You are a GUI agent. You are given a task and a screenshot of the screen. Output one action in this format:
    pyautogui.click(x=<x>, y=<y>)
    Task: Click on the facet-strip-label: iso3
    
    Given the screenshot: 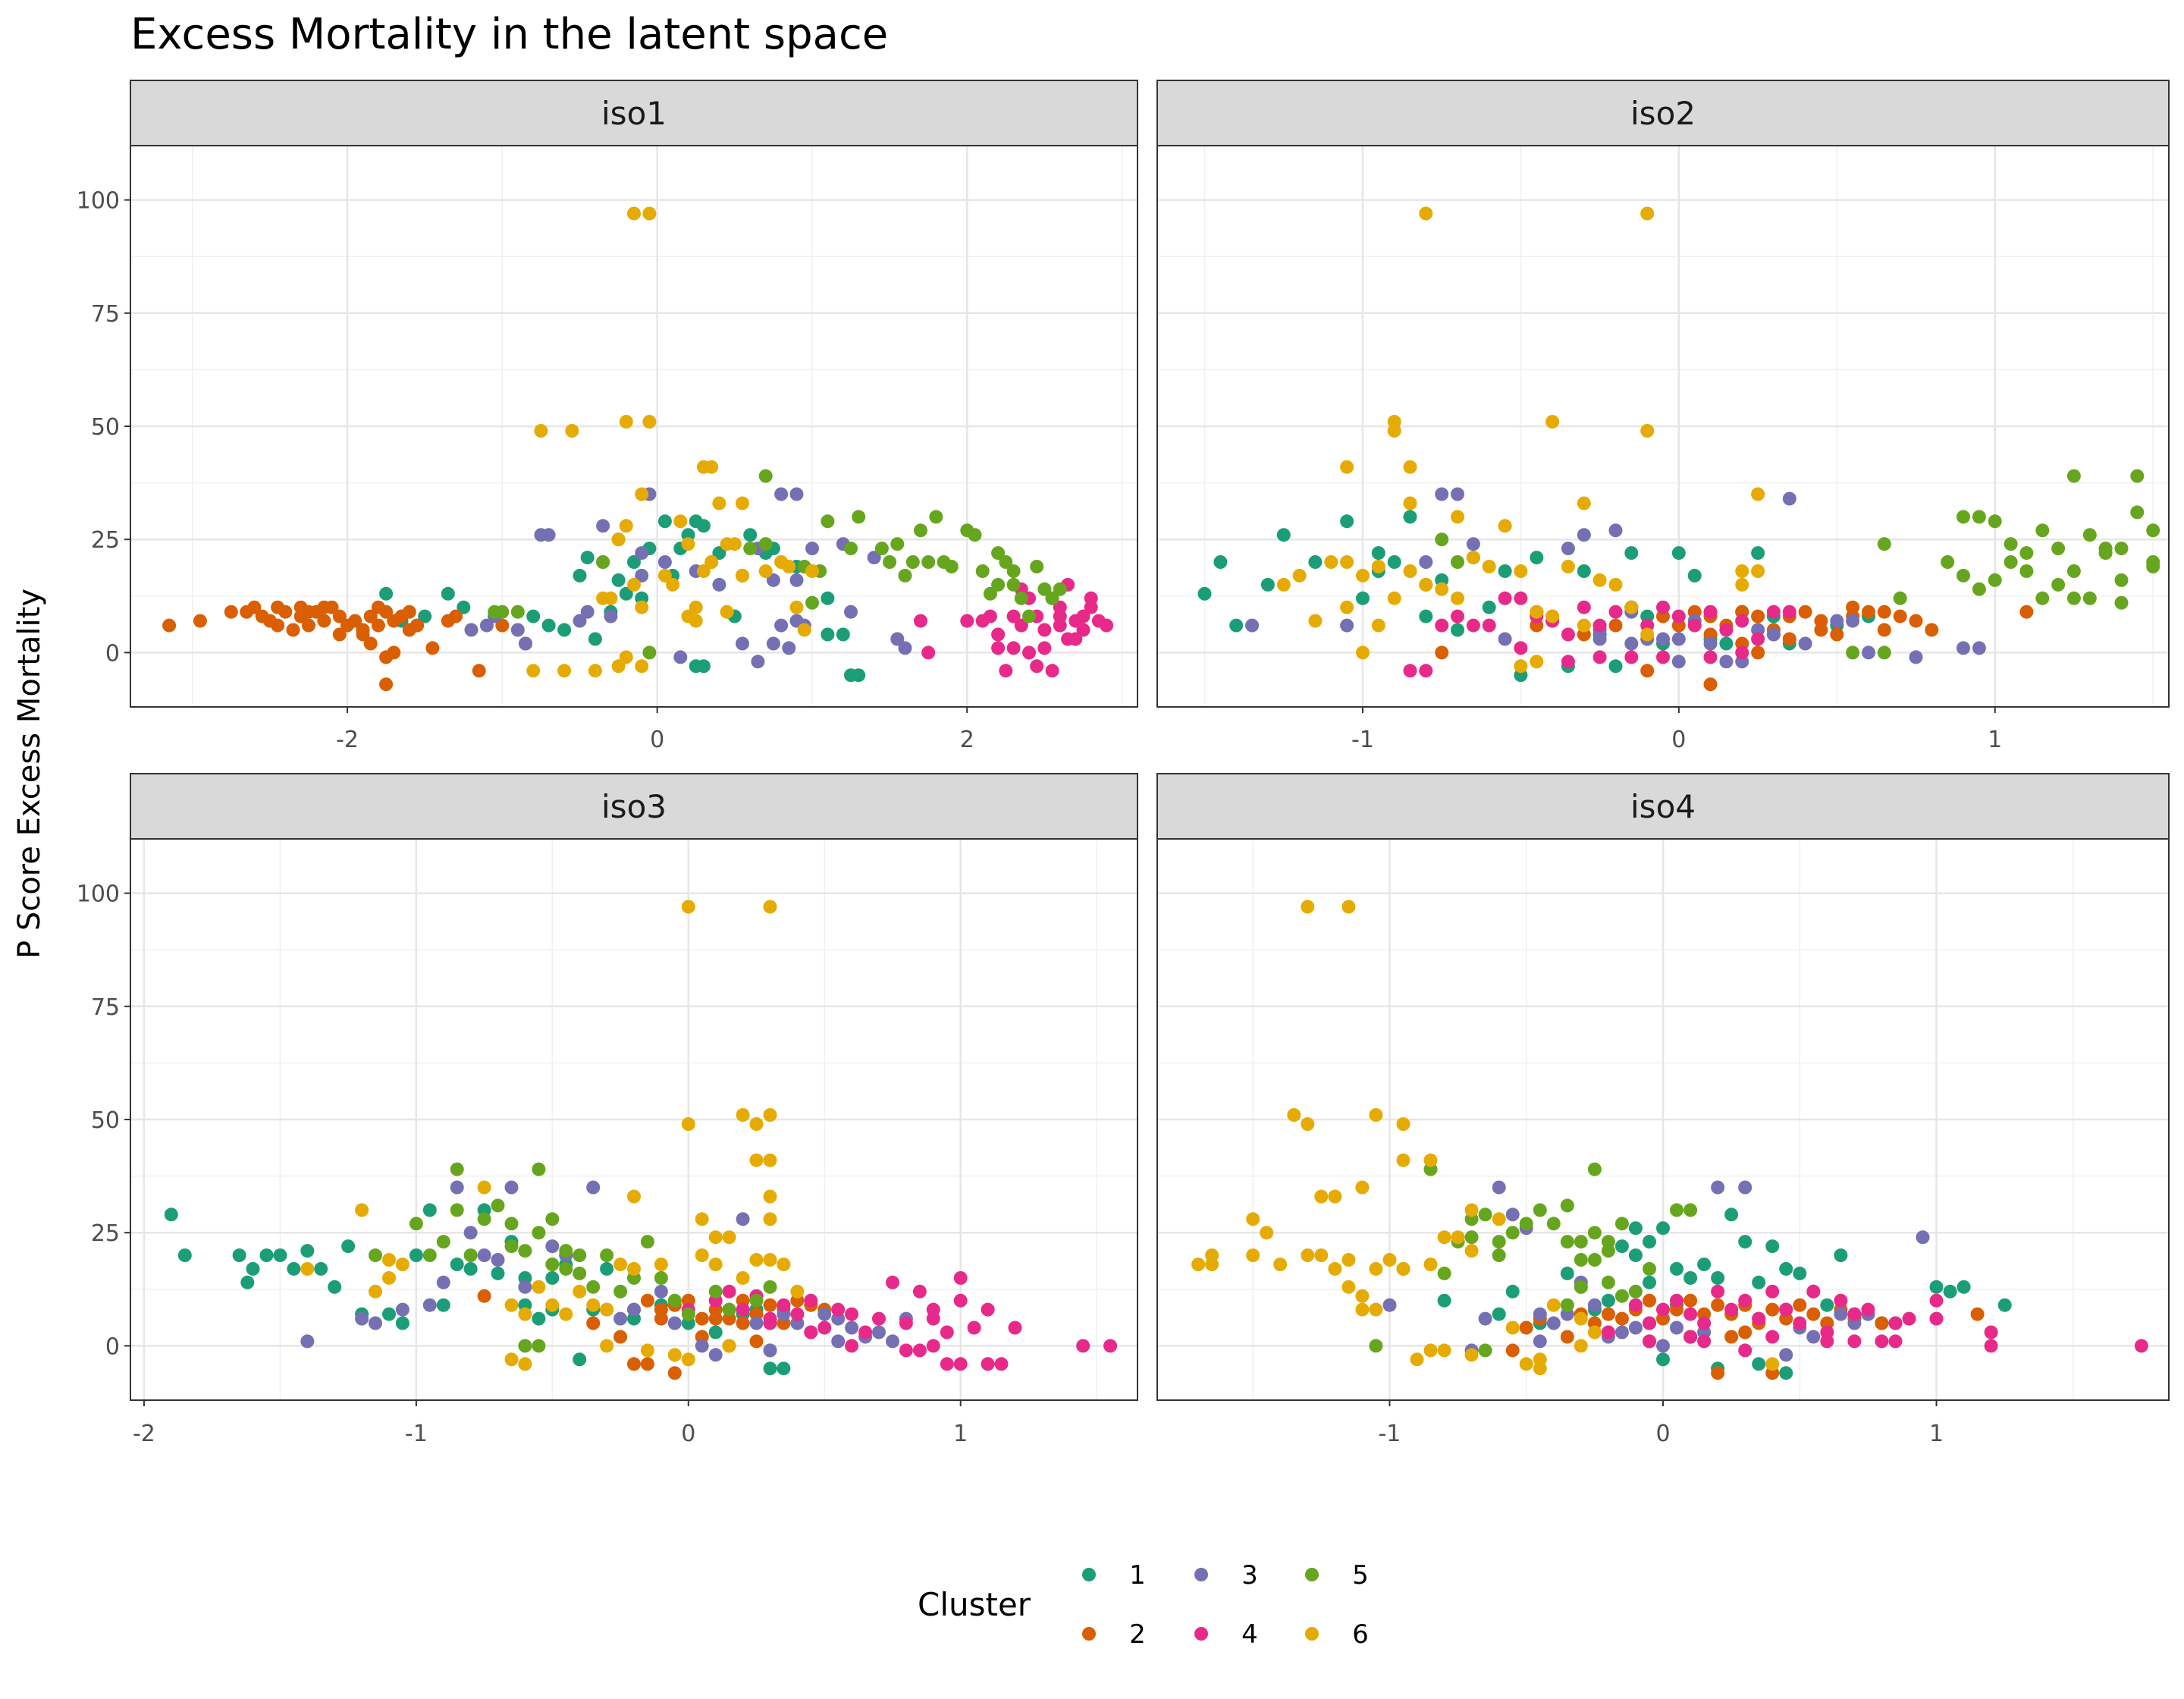 What is the action you would take?
    pyautogui.click(x=634, y=806)
    